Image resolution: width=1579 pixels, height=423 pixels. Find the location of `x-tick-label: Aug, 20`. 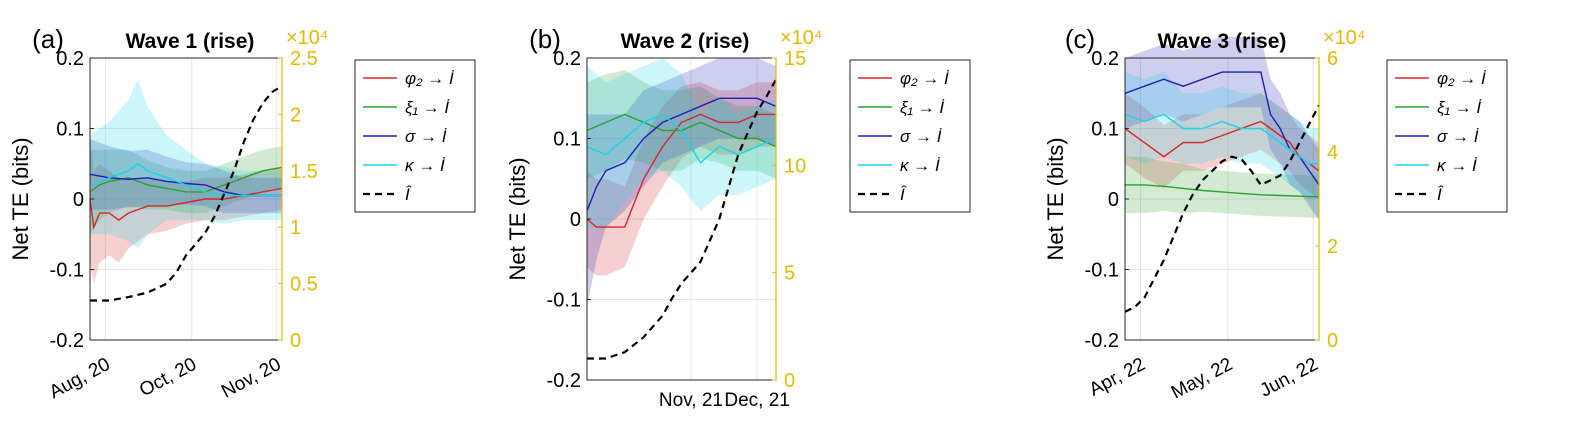

x-tick-label: Aug, 20 is located at coordinates (80, 378).